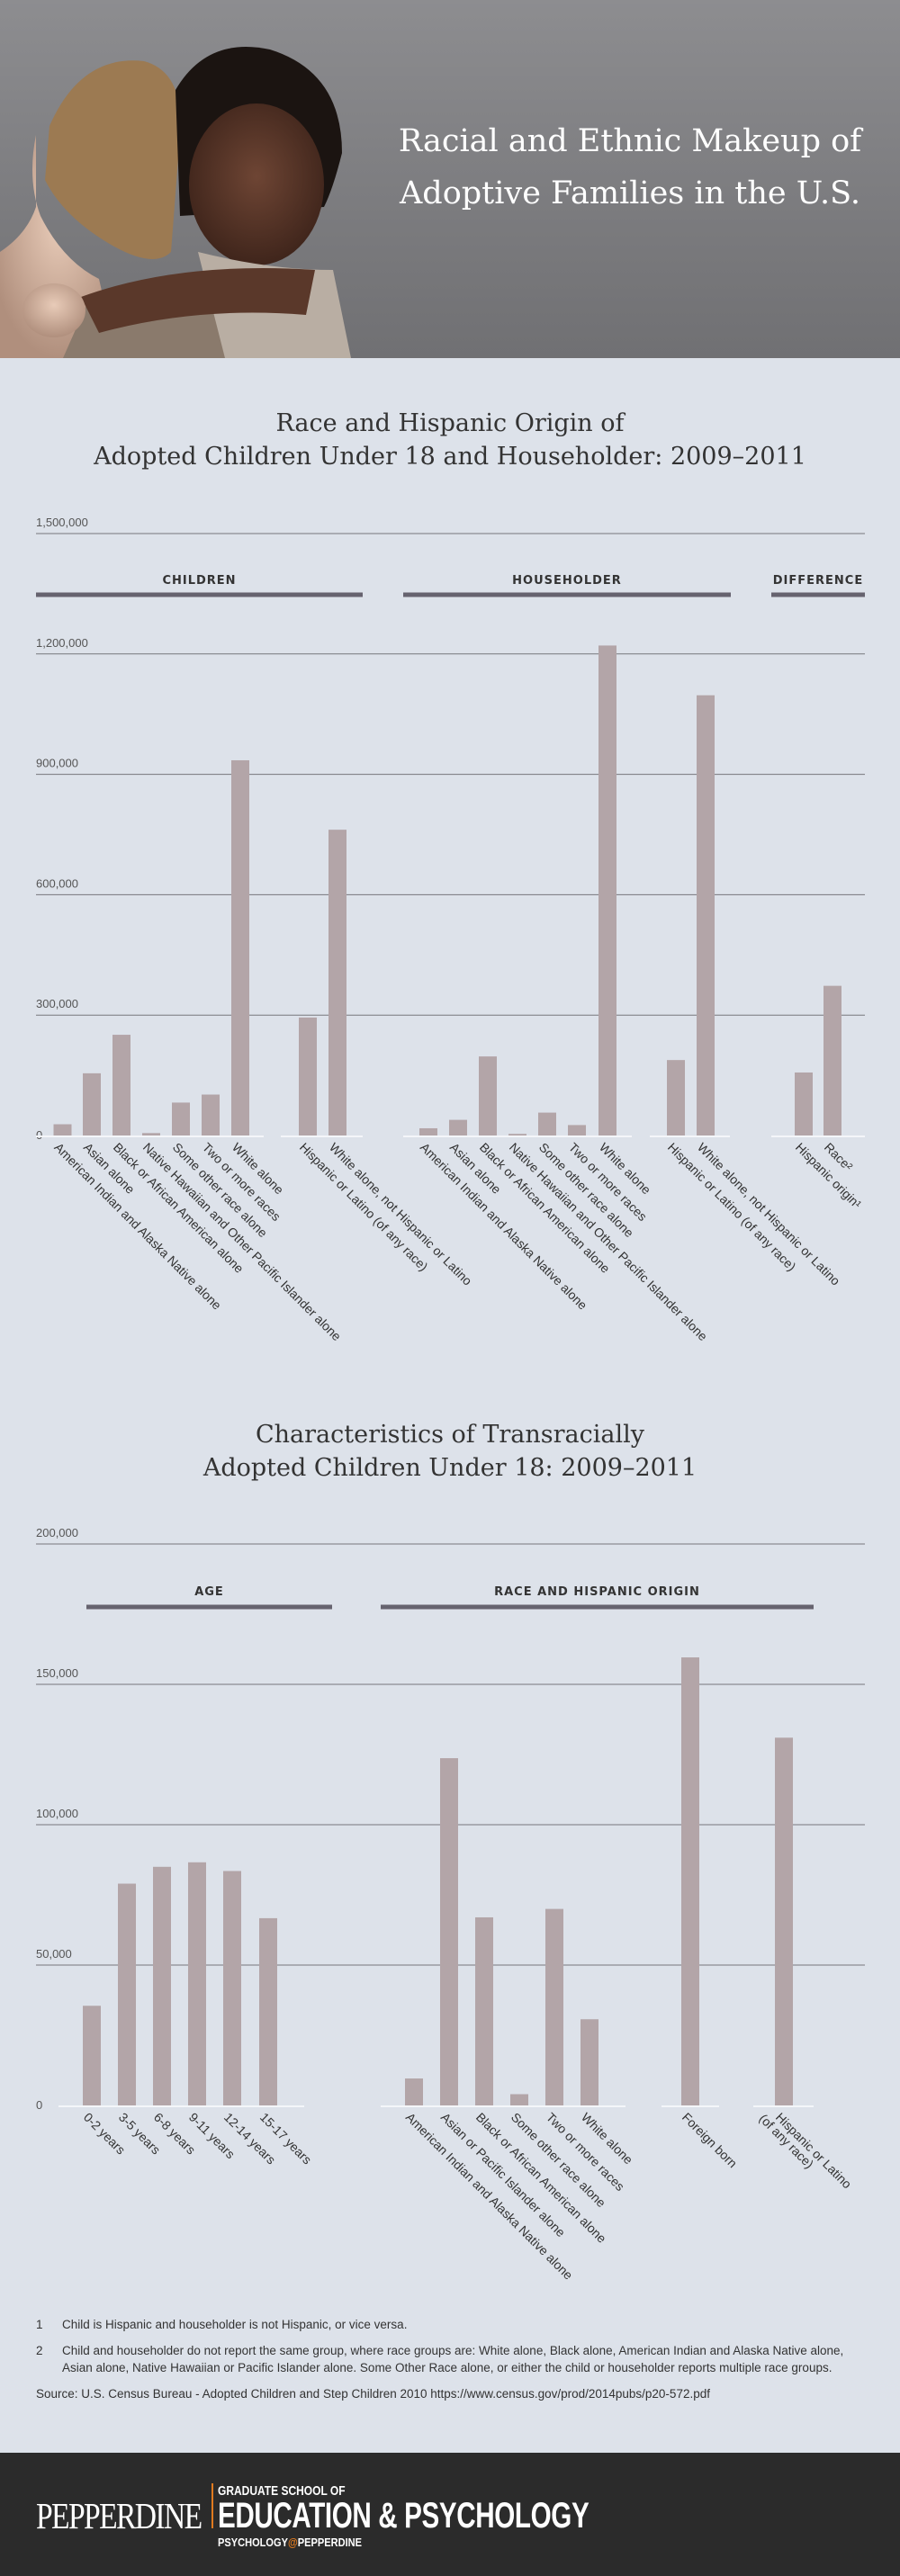  I want to click on footnote-number: 2, so click(40, 2351).